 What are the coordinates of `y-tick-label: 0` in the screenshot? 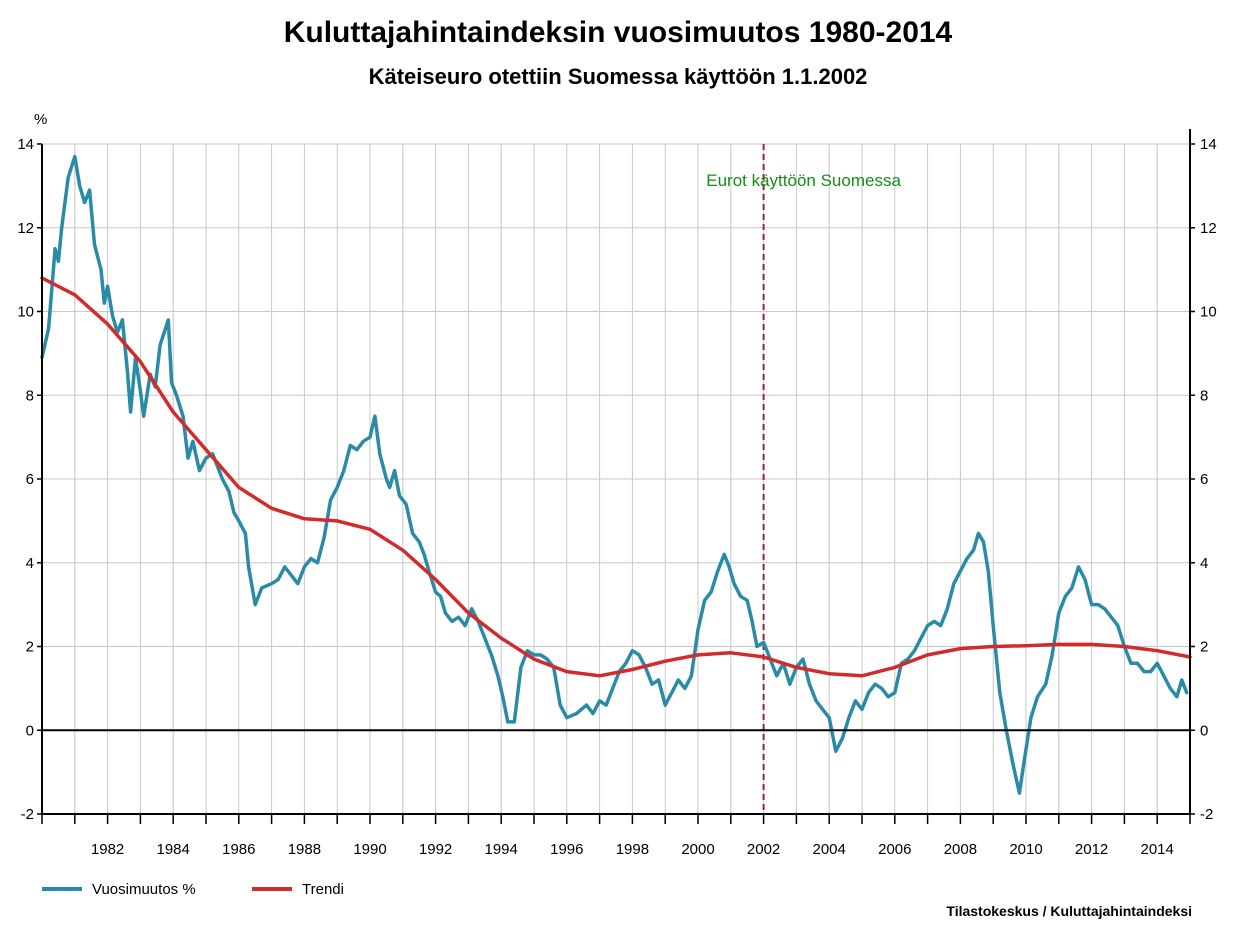 It's located at (30, 730).